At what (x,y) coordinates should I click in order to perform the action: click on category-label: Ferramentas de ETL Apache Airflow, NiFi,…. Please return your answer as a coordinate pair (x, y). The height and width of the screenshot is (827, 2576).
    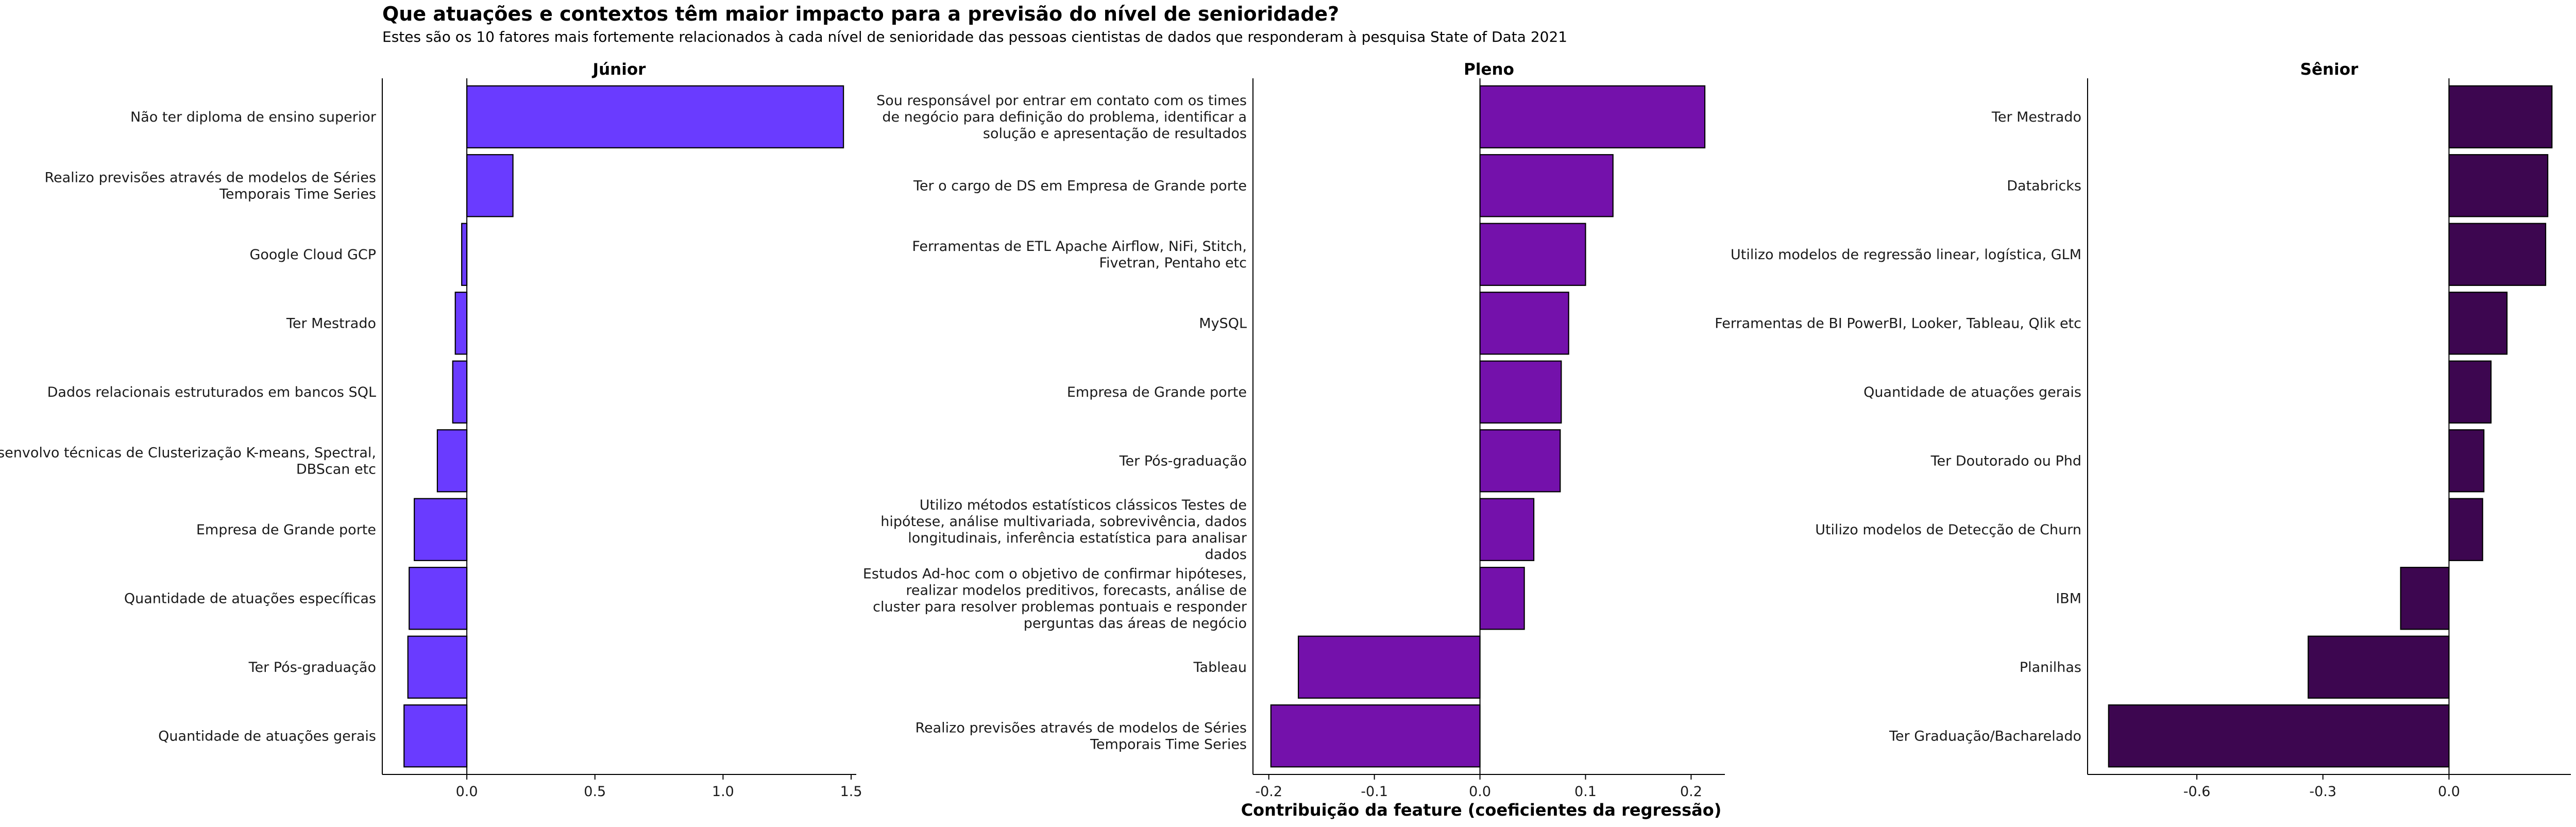
    Looking at the image, I should click on (1079, 255).